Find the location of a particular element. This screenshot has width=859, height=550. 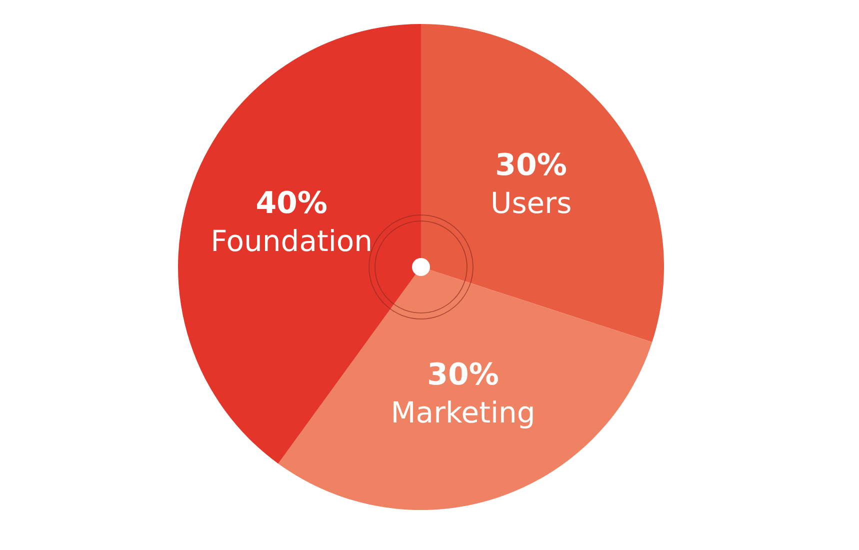

slice-label: Marketing is located at coordinates (463, 412).